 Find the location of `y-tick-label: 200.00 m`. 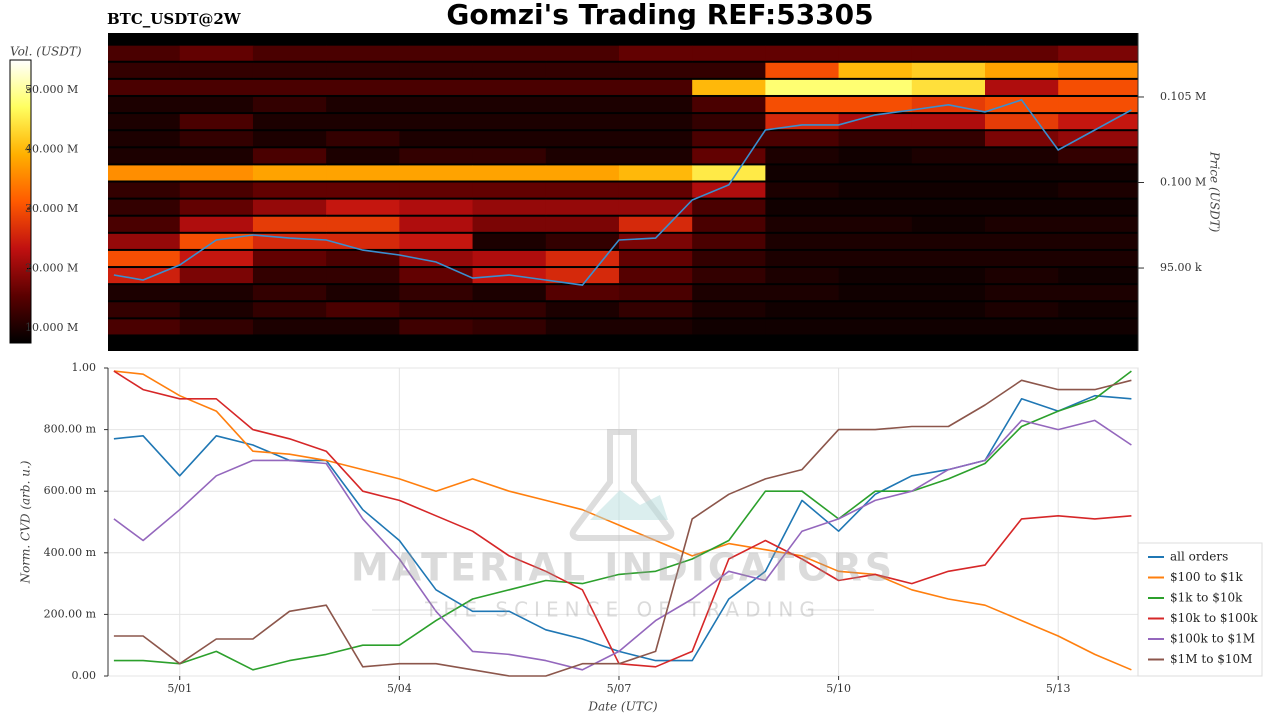

y-tick-label: 200.00 m is located at coordinates (70, 613).